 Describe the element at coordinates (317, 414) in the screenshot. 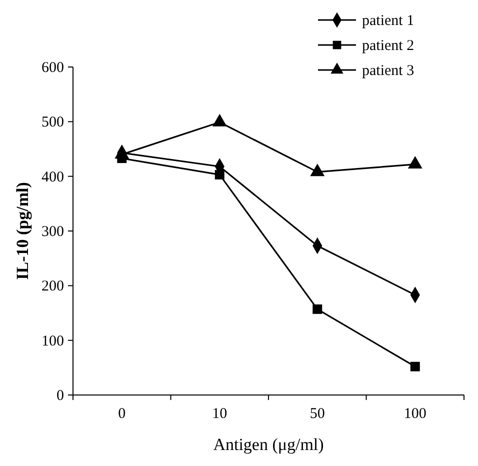

I see `x-tick-label: 50` at that location.